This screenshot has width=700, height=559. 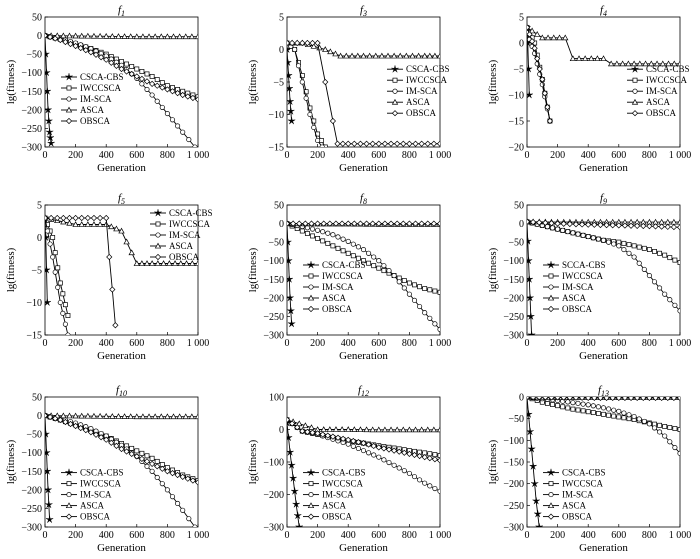 What do you see at coordinates (603, 46) in the screenshot?
I see `series-line-triangle` at bounding box center [603, 46].